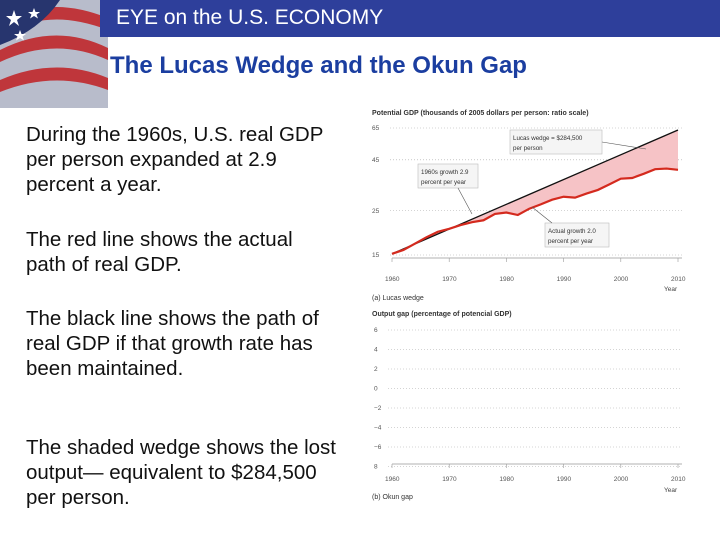 The width and height of the screenshot is (720, 540). I want to click on chart-b-y-tick: 6, so click(376, 330).